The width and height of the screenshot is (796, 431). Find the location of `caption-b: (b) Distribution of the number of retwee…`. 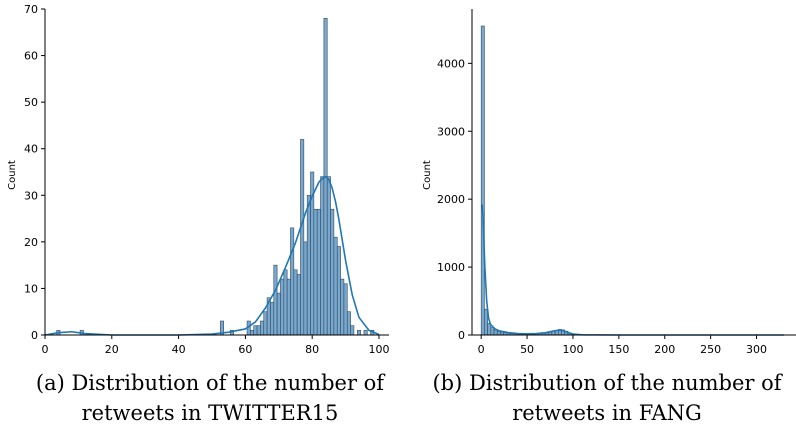

caption-b: (b) Distribution of the number of retwee… is located at coordinates (607, 398).